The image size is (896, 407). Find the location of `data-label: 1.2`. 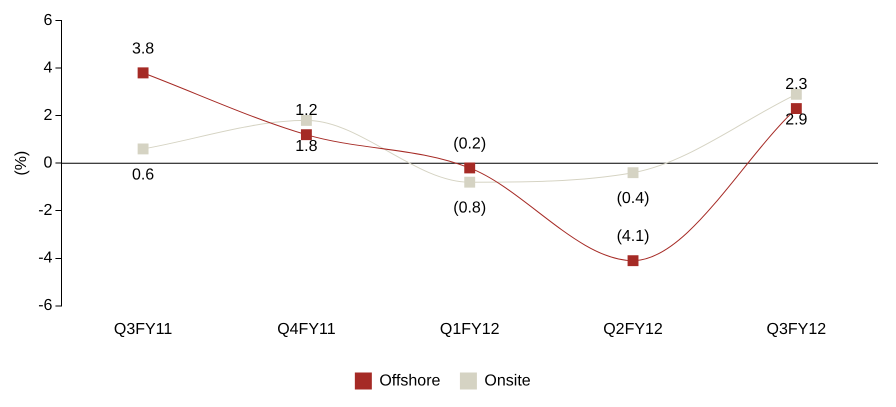

data-label: 1.2 is located at coordinates (306, 111).